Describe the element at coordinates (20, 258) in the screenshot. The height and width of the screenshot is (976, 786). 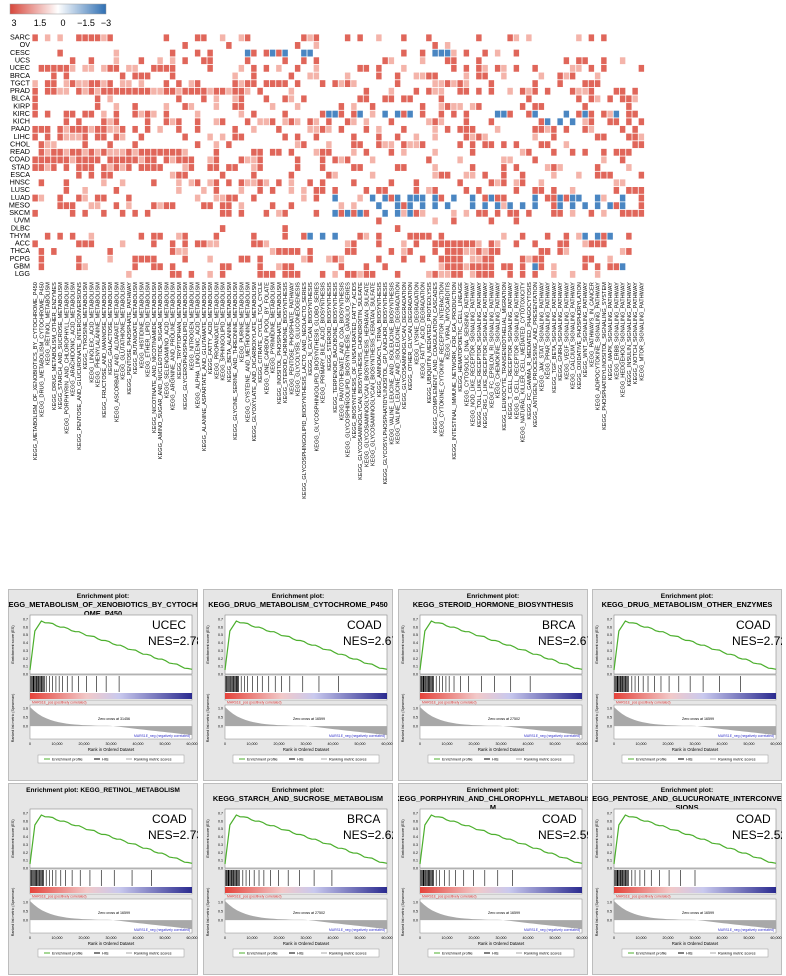
I see `row-label: PCPG` at that location.